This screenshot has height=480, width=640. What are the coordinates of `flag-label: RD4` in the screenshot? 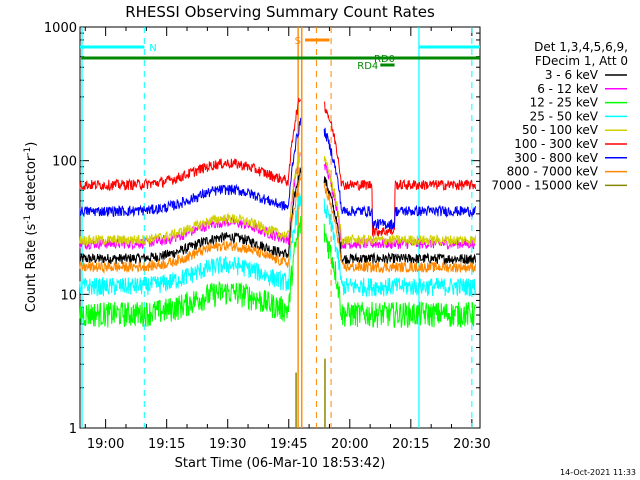 It's located at (367, 66).